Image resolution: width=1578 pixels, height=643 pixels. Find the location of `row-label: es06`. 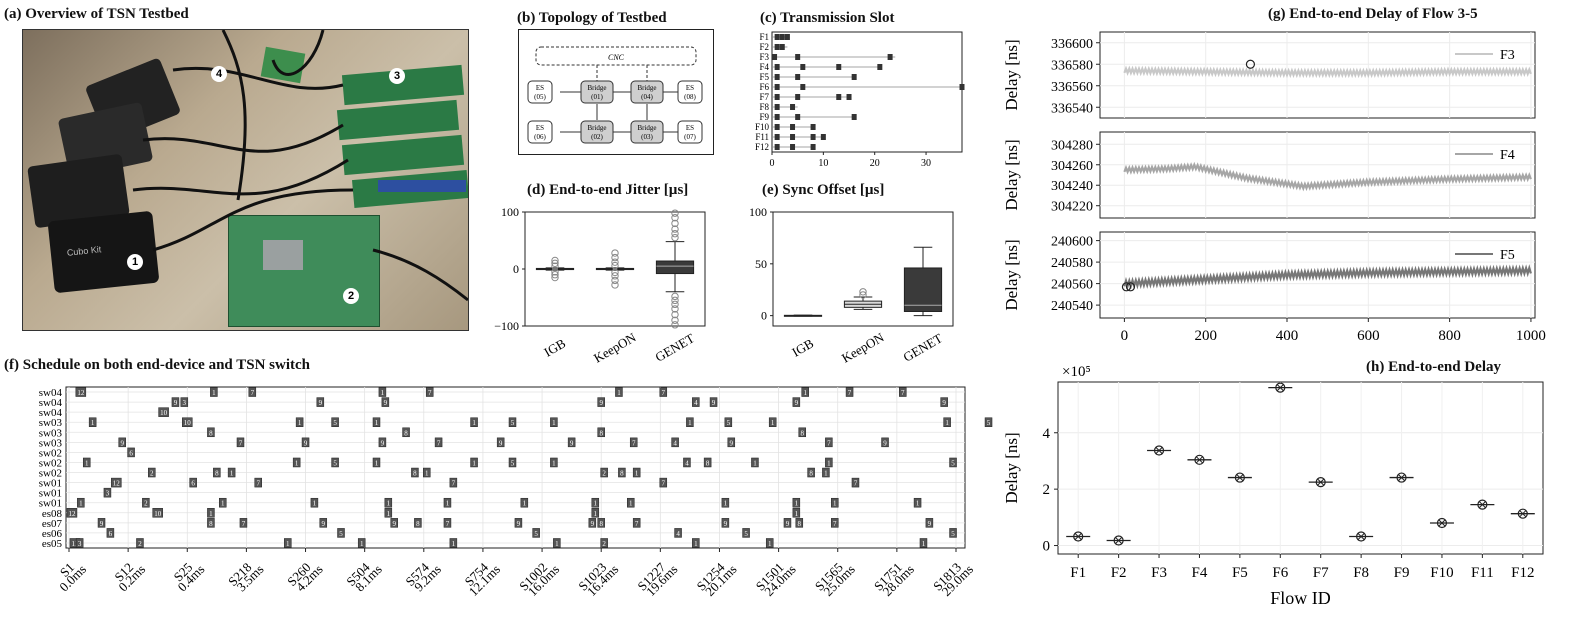

row-label: es06 is located at coordinates (52, 534).